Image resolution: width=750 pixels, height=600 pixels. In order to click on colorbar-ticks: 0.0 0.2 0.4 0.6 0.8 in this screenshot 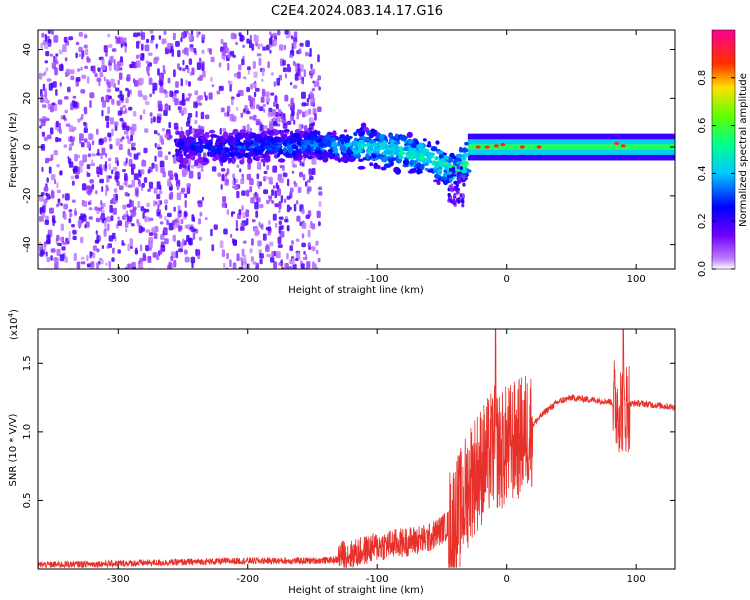, I will do `click(716, 173)`.